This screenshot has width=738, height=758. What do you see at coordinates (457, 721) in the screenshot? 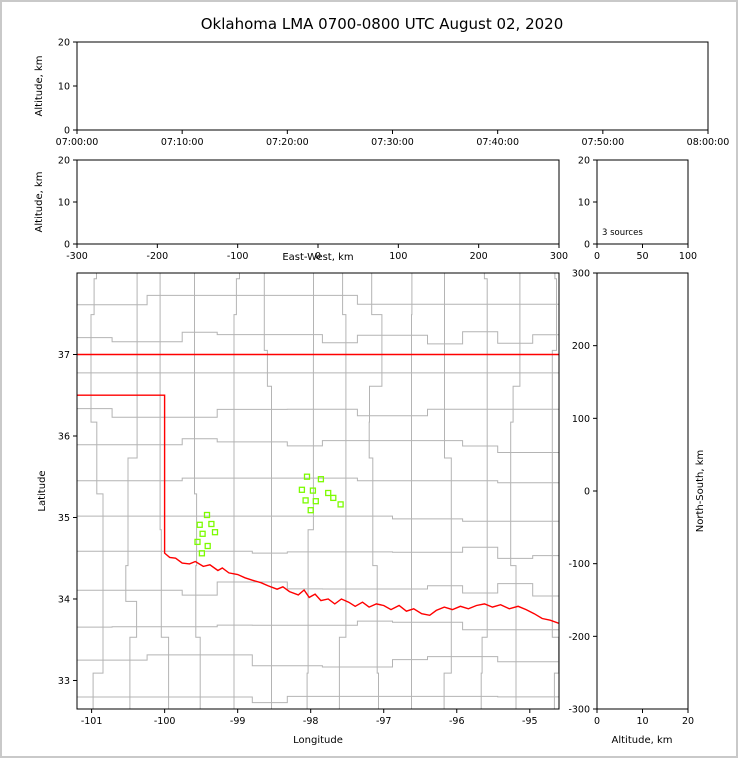
I see `tick-label: -96` at bounding box center [457, 721].